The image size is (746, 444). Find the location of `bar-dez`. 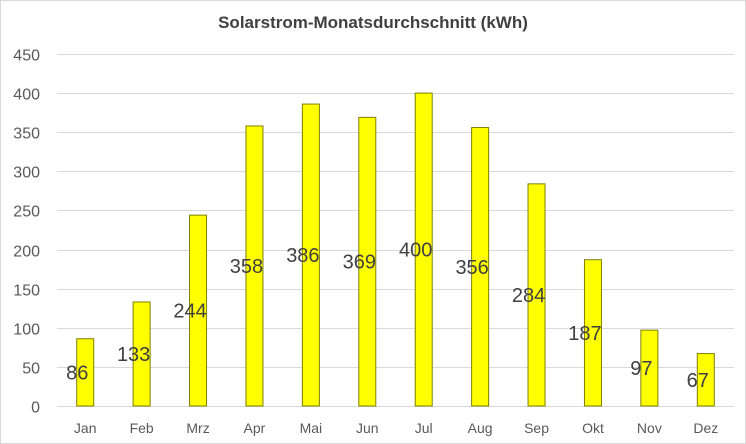

bar-dez is located at coordinates (705, 380).